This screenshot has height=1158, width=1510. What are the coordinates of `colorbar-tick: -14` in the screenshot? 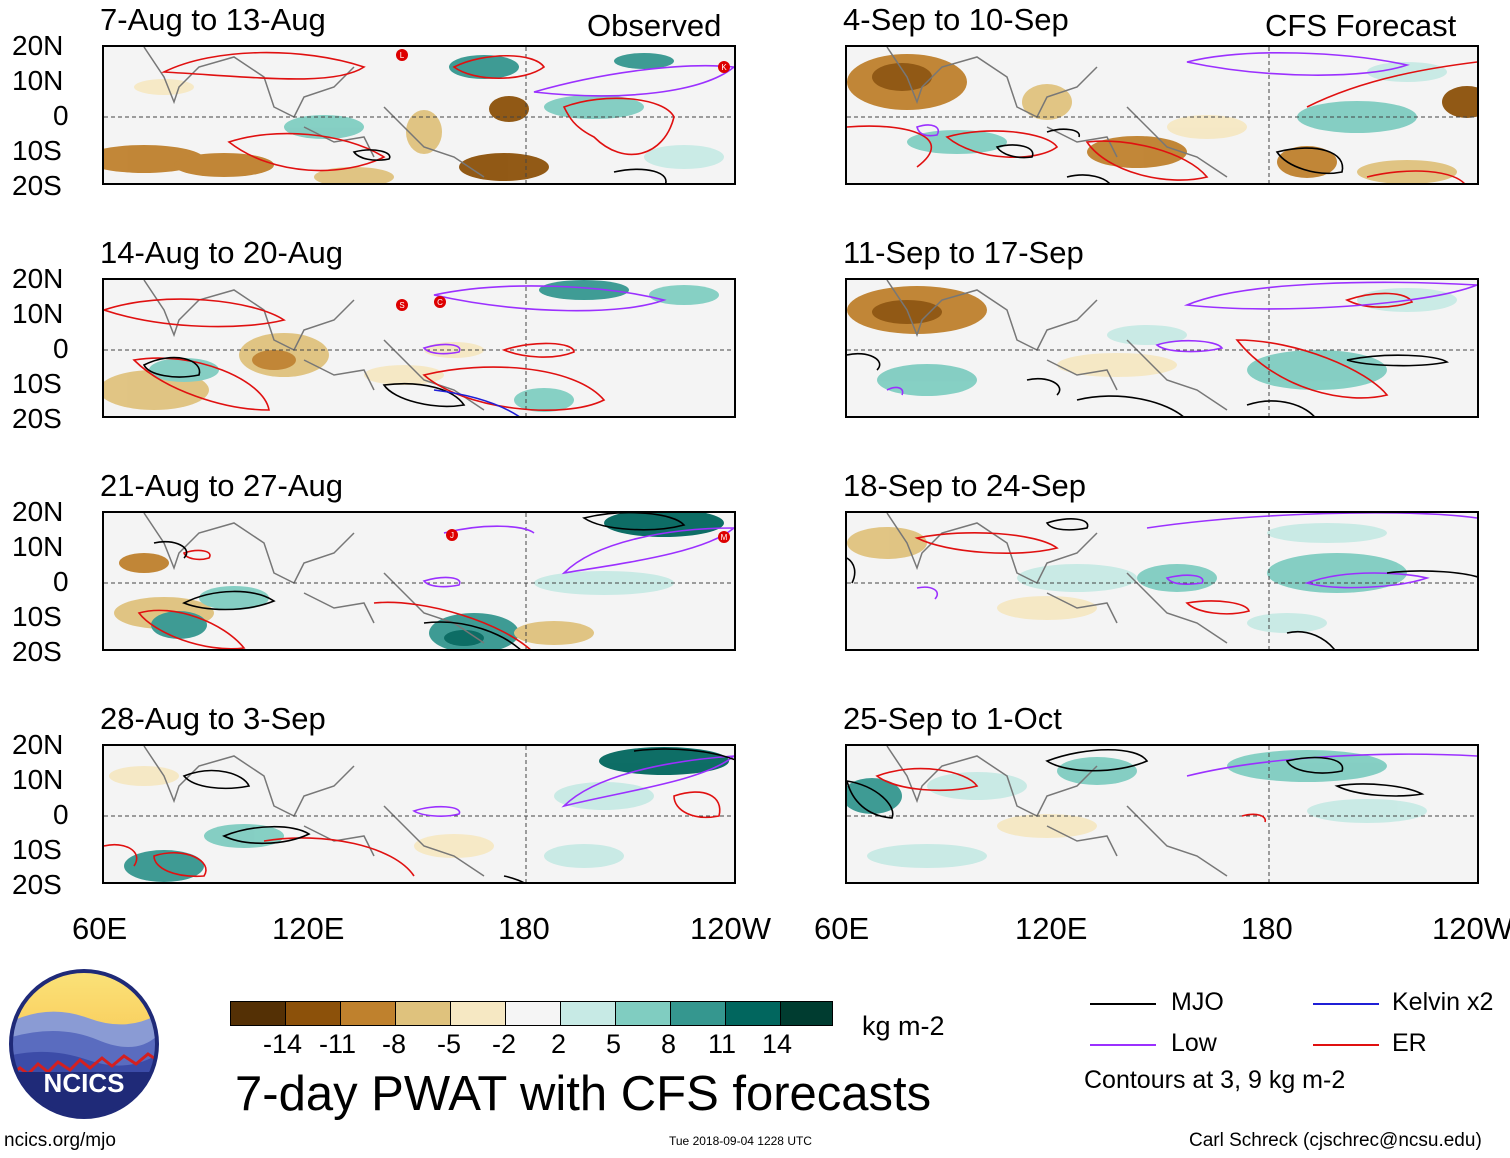 It's located at (283, 1044).